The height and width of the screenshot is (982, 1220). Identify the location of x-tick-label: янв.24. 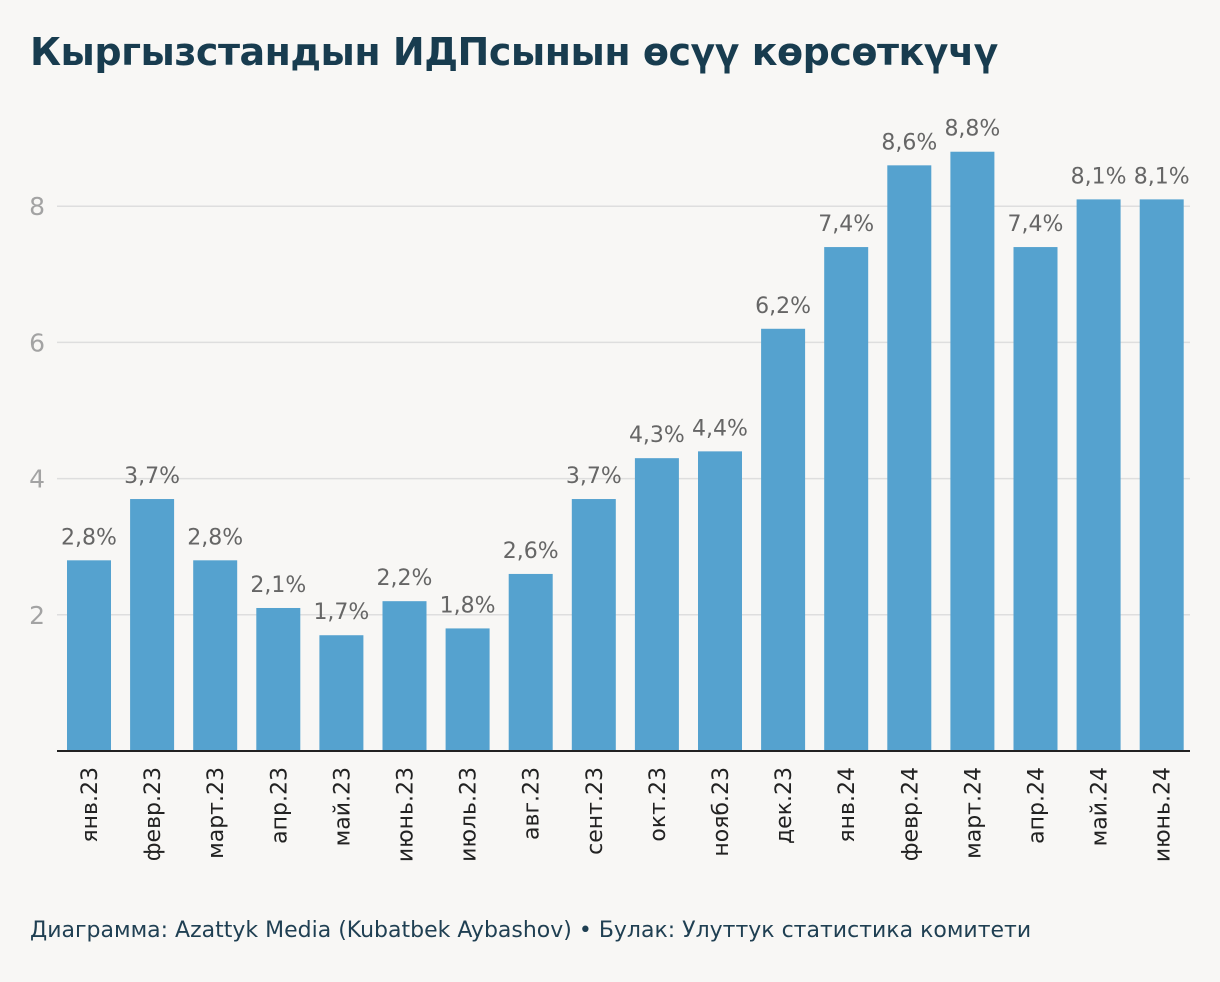
(847, 805).